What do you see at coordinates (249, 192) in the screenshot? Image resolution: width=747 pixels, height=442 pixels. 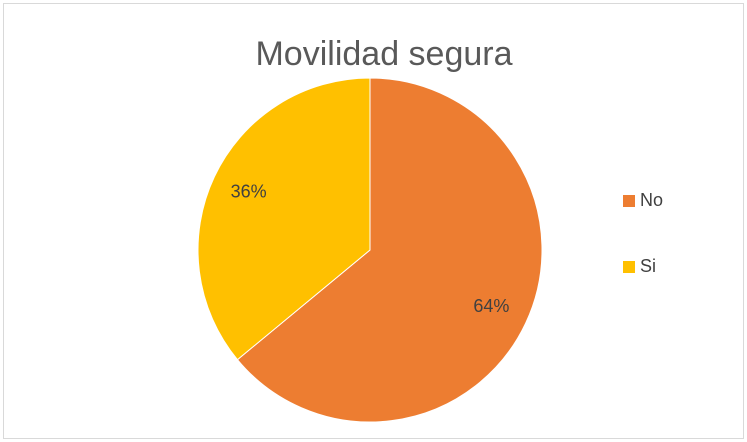 I see `data-label: 36%` at bounding box center [249, 192].